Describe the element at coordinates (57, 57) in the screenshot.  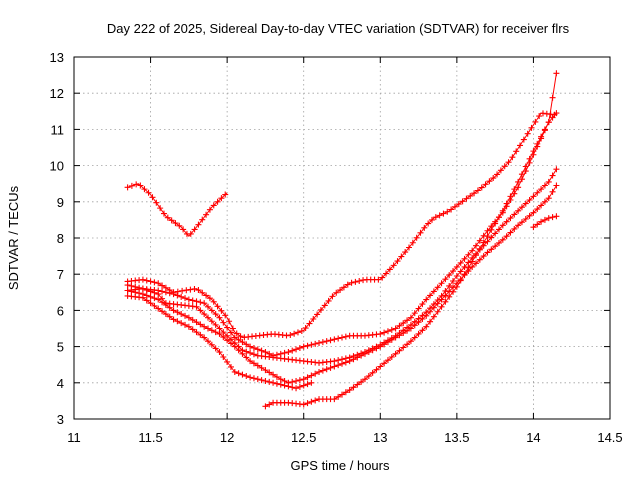
I see `y-tick-label: 13` at that location.